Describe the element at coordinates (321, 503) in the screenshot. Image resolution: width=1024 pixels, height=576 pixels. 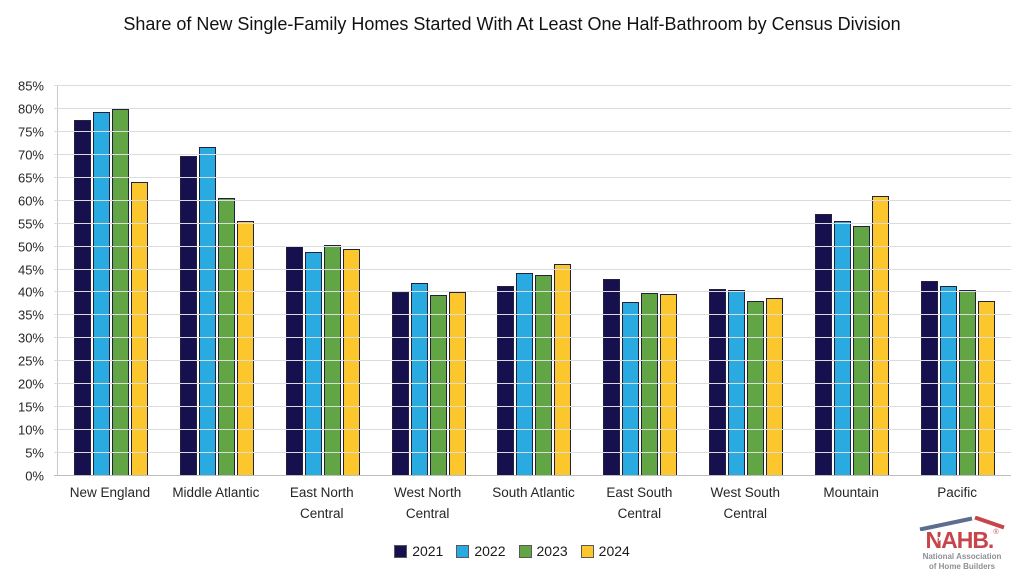
I see `x-category-label: East North Central` at that location.